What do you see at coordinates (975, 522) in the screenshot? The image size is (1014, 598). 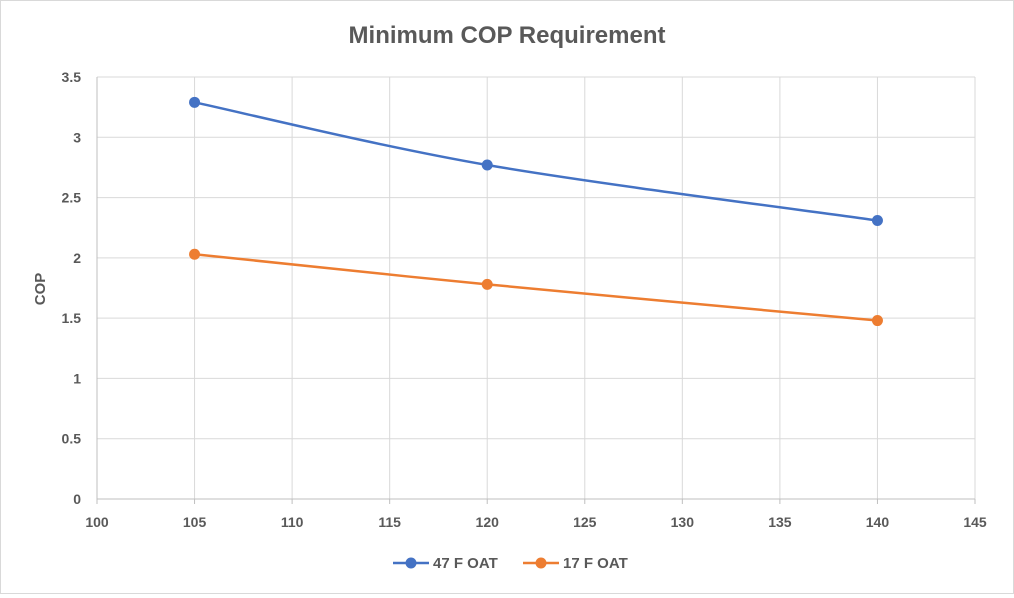 I see `x-tick-label: 145` at bounding box center [975, 522].